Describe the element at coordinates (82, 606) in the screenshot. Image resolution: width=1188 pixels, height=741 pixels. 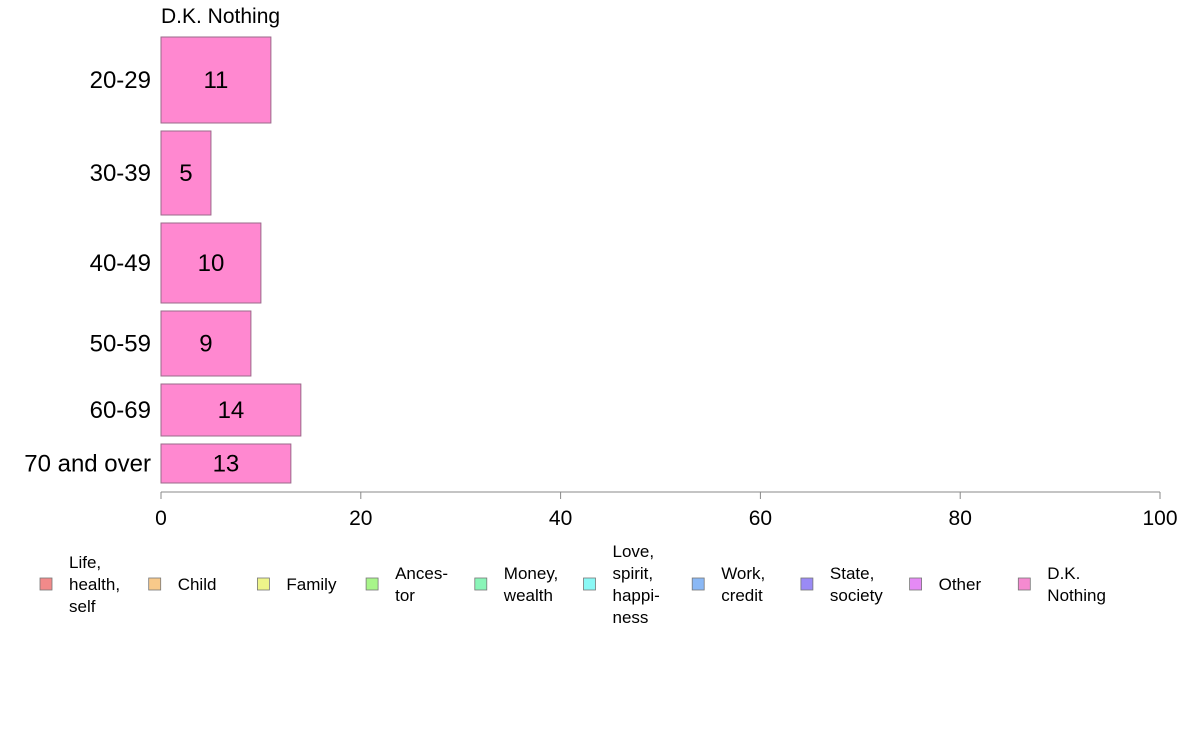
I see `legend-label: self` at that location.